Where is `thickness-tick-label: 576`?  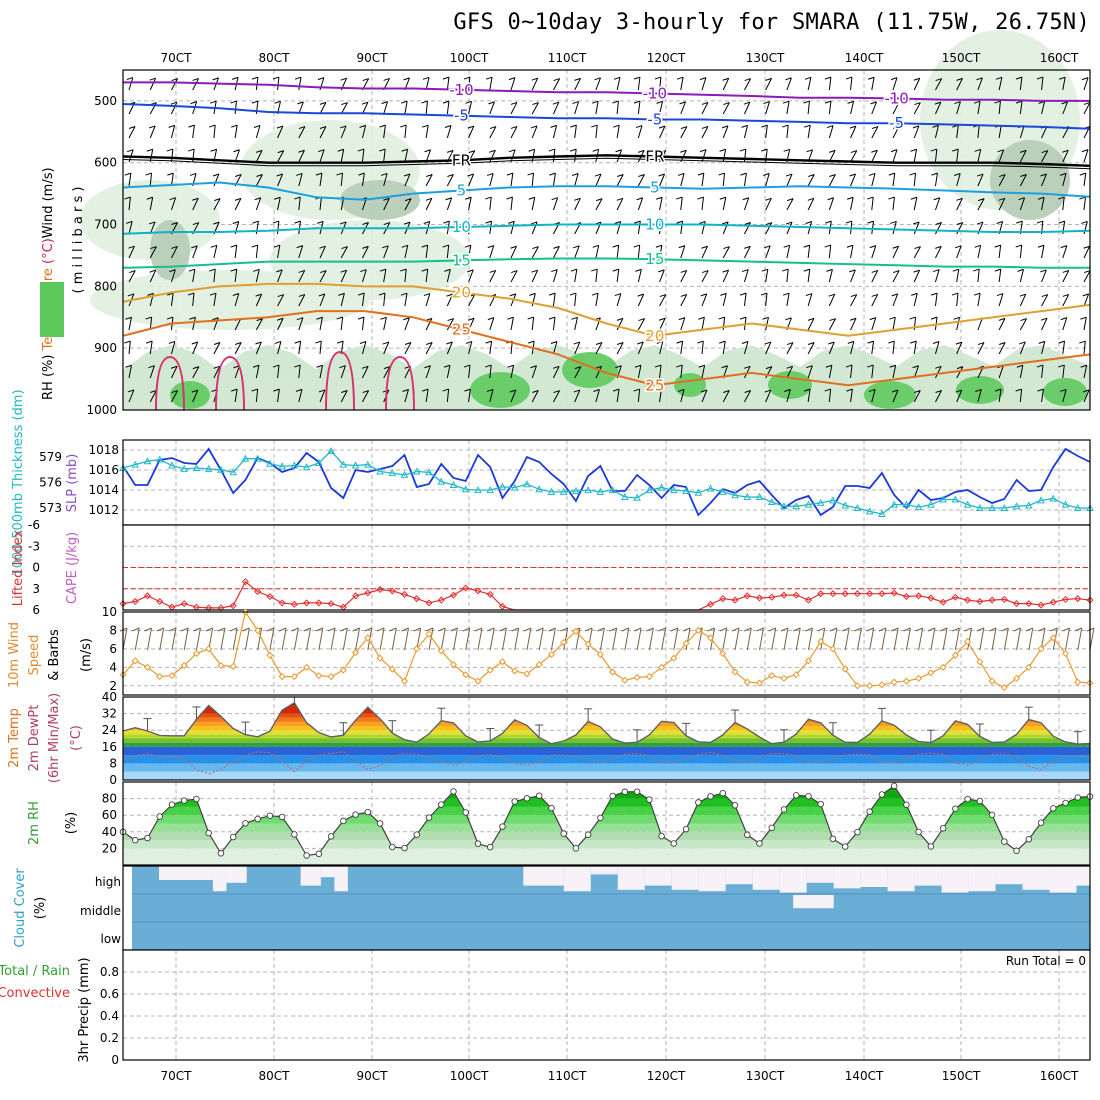 thickness-tick-label: 576 is located at coordinates (50, 483).